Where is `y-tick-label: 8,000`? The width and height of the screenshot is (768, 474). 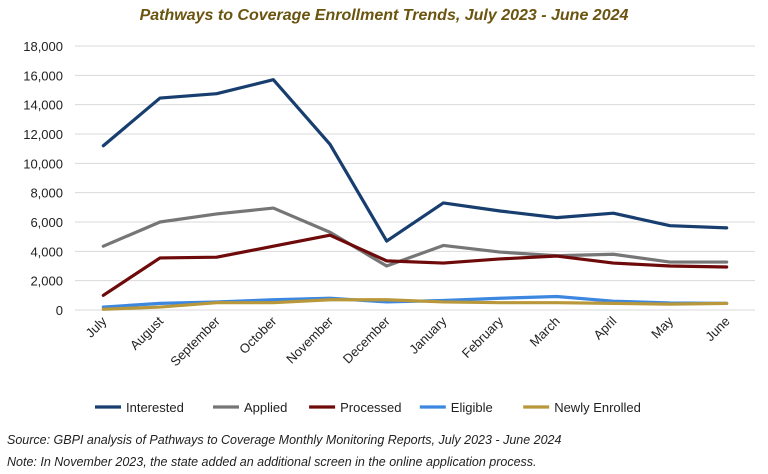
y-tick-label: 8,000 is located at coordinates (46, 193).